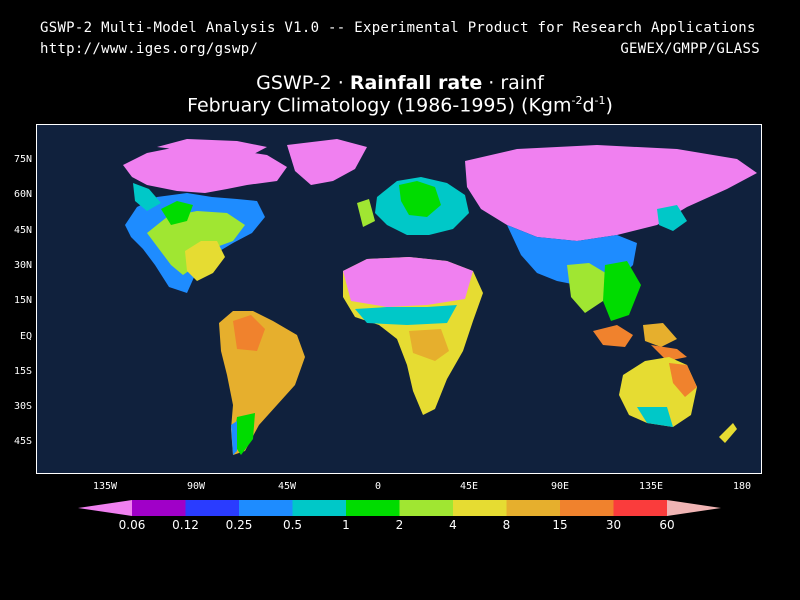 This screenshot has width=800, height=600. What do you see at coordinates (651, 486) in the screenshot?
I see `lon-label: 135E` at bounding box center [651, 486].